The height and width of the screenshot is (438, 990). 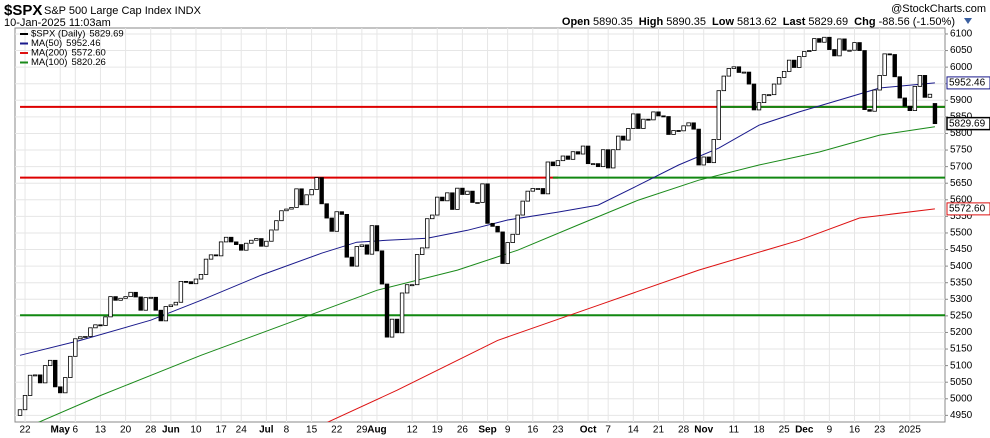 What do you see at coordinates (88, 62) in the screenshot?
I see `legend-value: 5820.26` at bounding box center [88, 62].